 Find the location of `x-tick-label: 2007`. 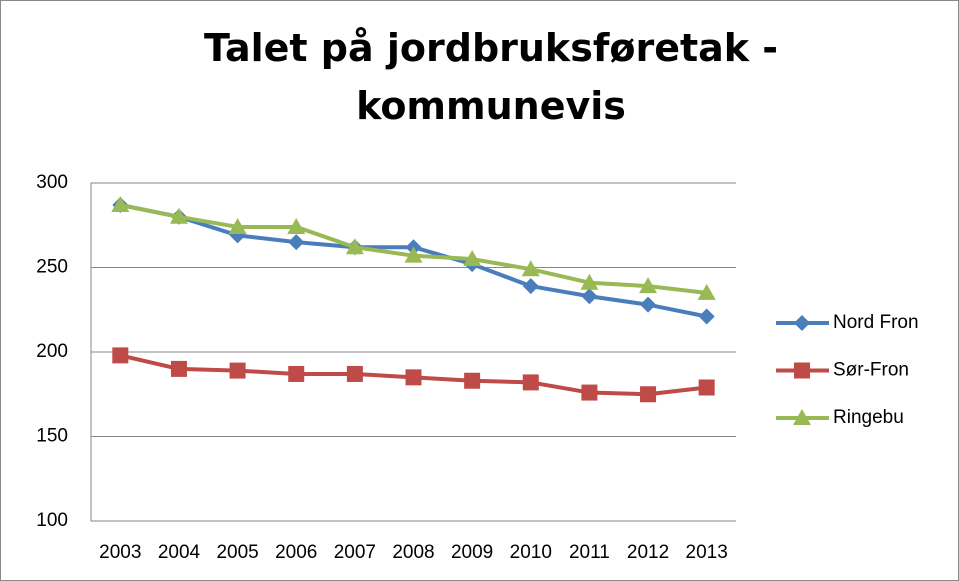

x-tick-label: 2007 is located at coordinates (355, 552).